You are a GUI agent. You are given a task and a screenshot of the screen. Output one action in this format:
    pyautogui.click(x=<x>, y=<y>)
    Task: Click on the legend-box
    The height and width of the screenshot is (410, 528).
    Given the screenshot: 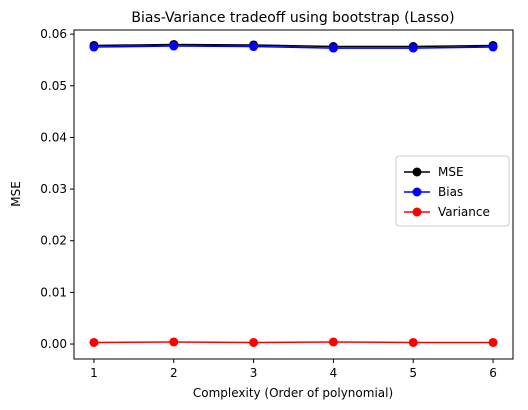 What is the action you would take?
    pyautogui.click(x=452, y=191)
    